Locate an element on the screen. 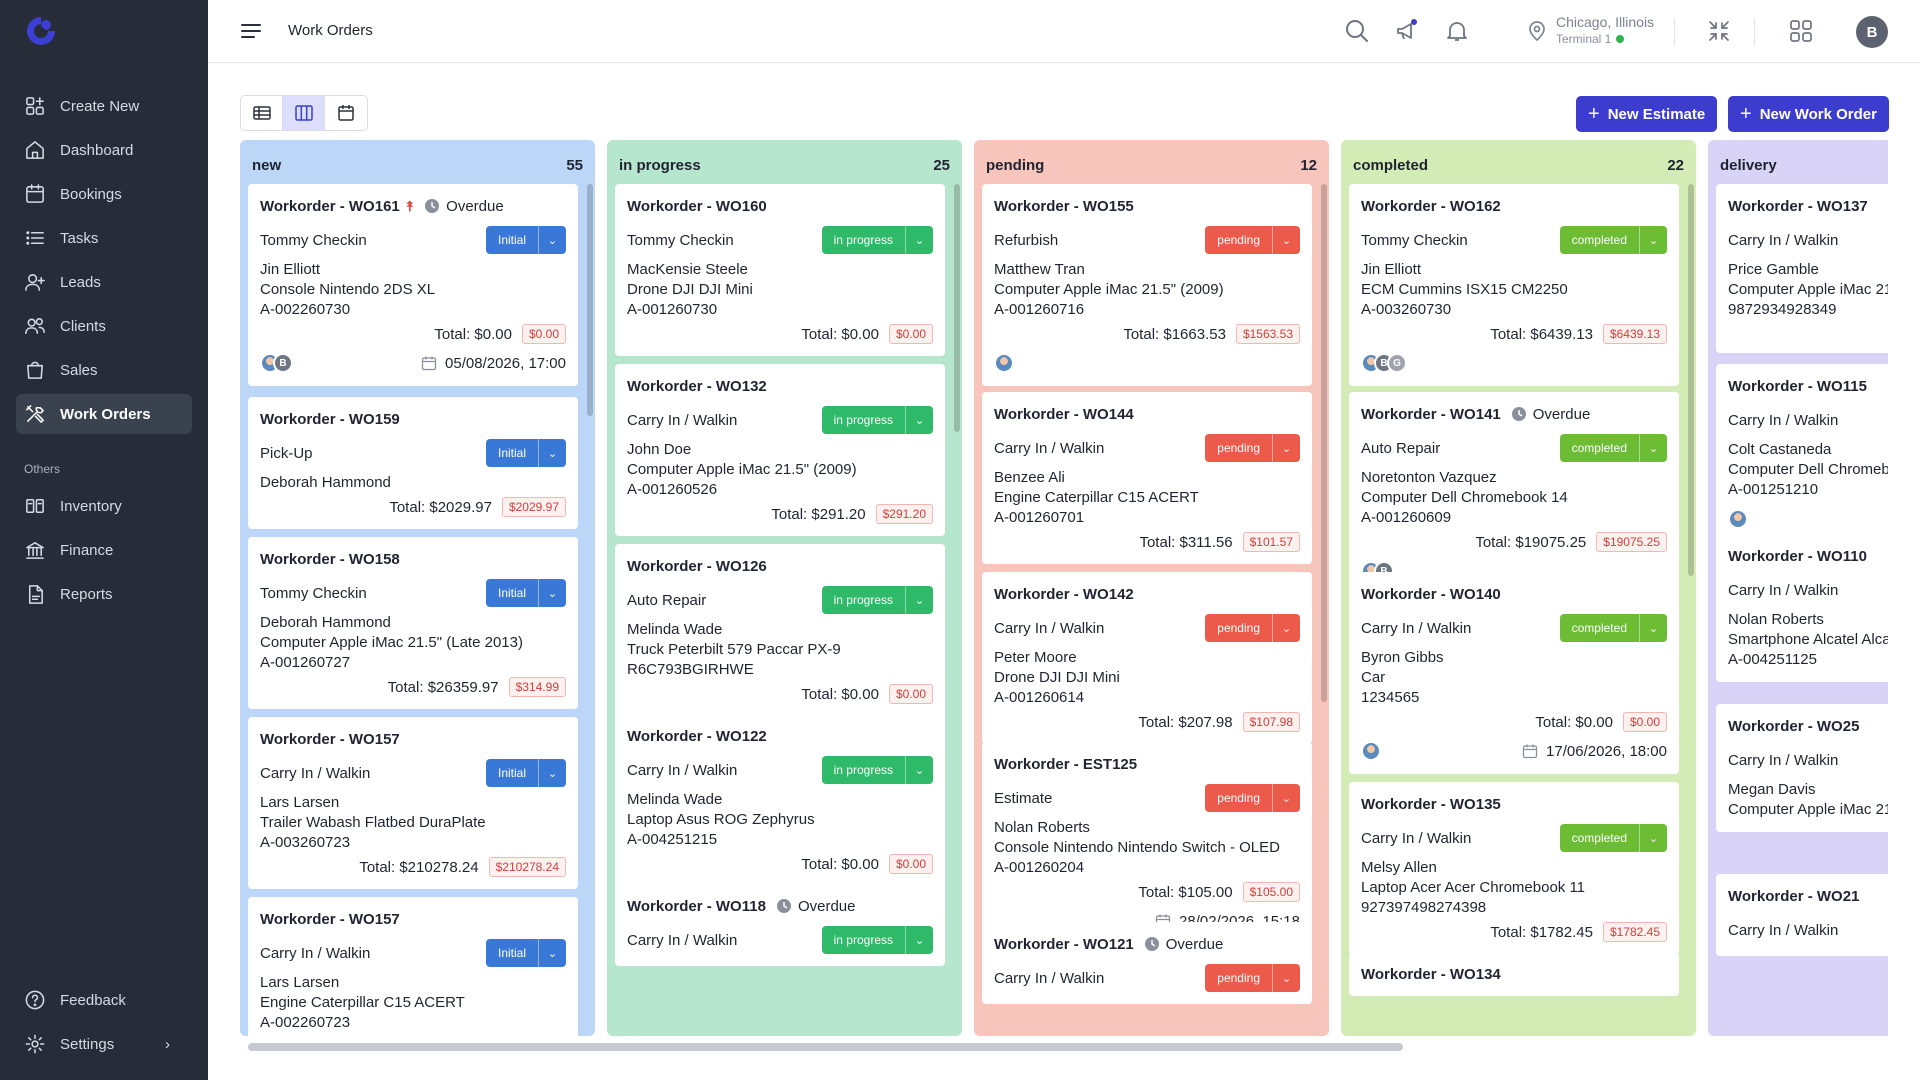  search-icon is located at coordinates (1357, 31).